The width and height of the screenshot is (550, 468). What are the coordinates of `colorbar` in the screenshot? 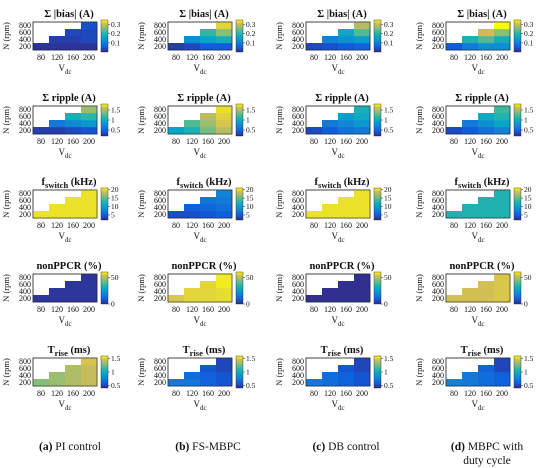 It's located at (239, 120).